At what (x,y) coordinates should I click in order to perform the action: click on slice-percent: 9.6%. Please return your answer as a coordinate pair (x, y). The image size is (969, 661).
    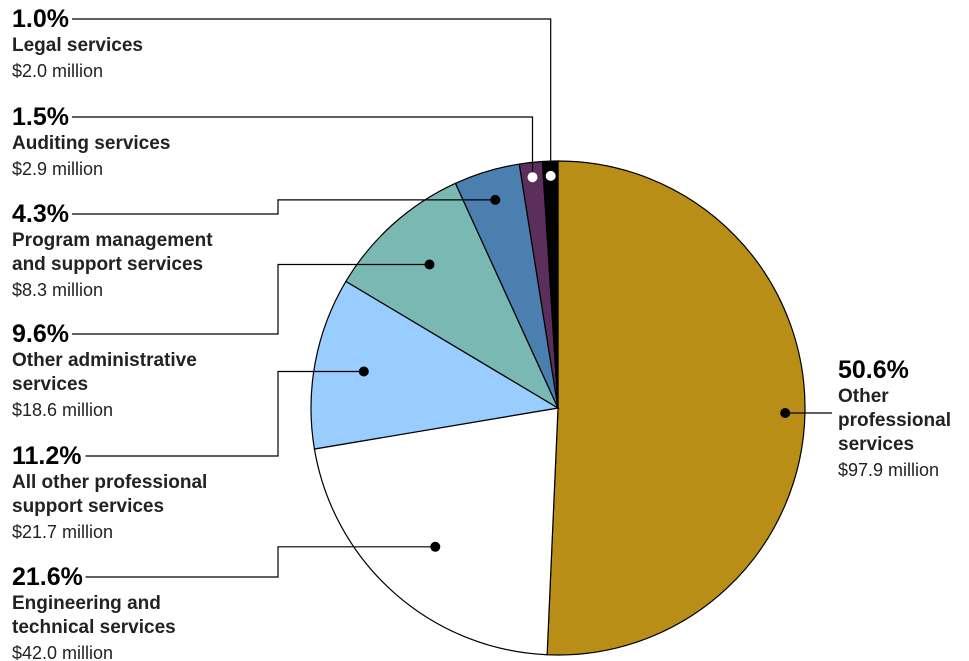
    Looking at the image, I should click on (40, 334).